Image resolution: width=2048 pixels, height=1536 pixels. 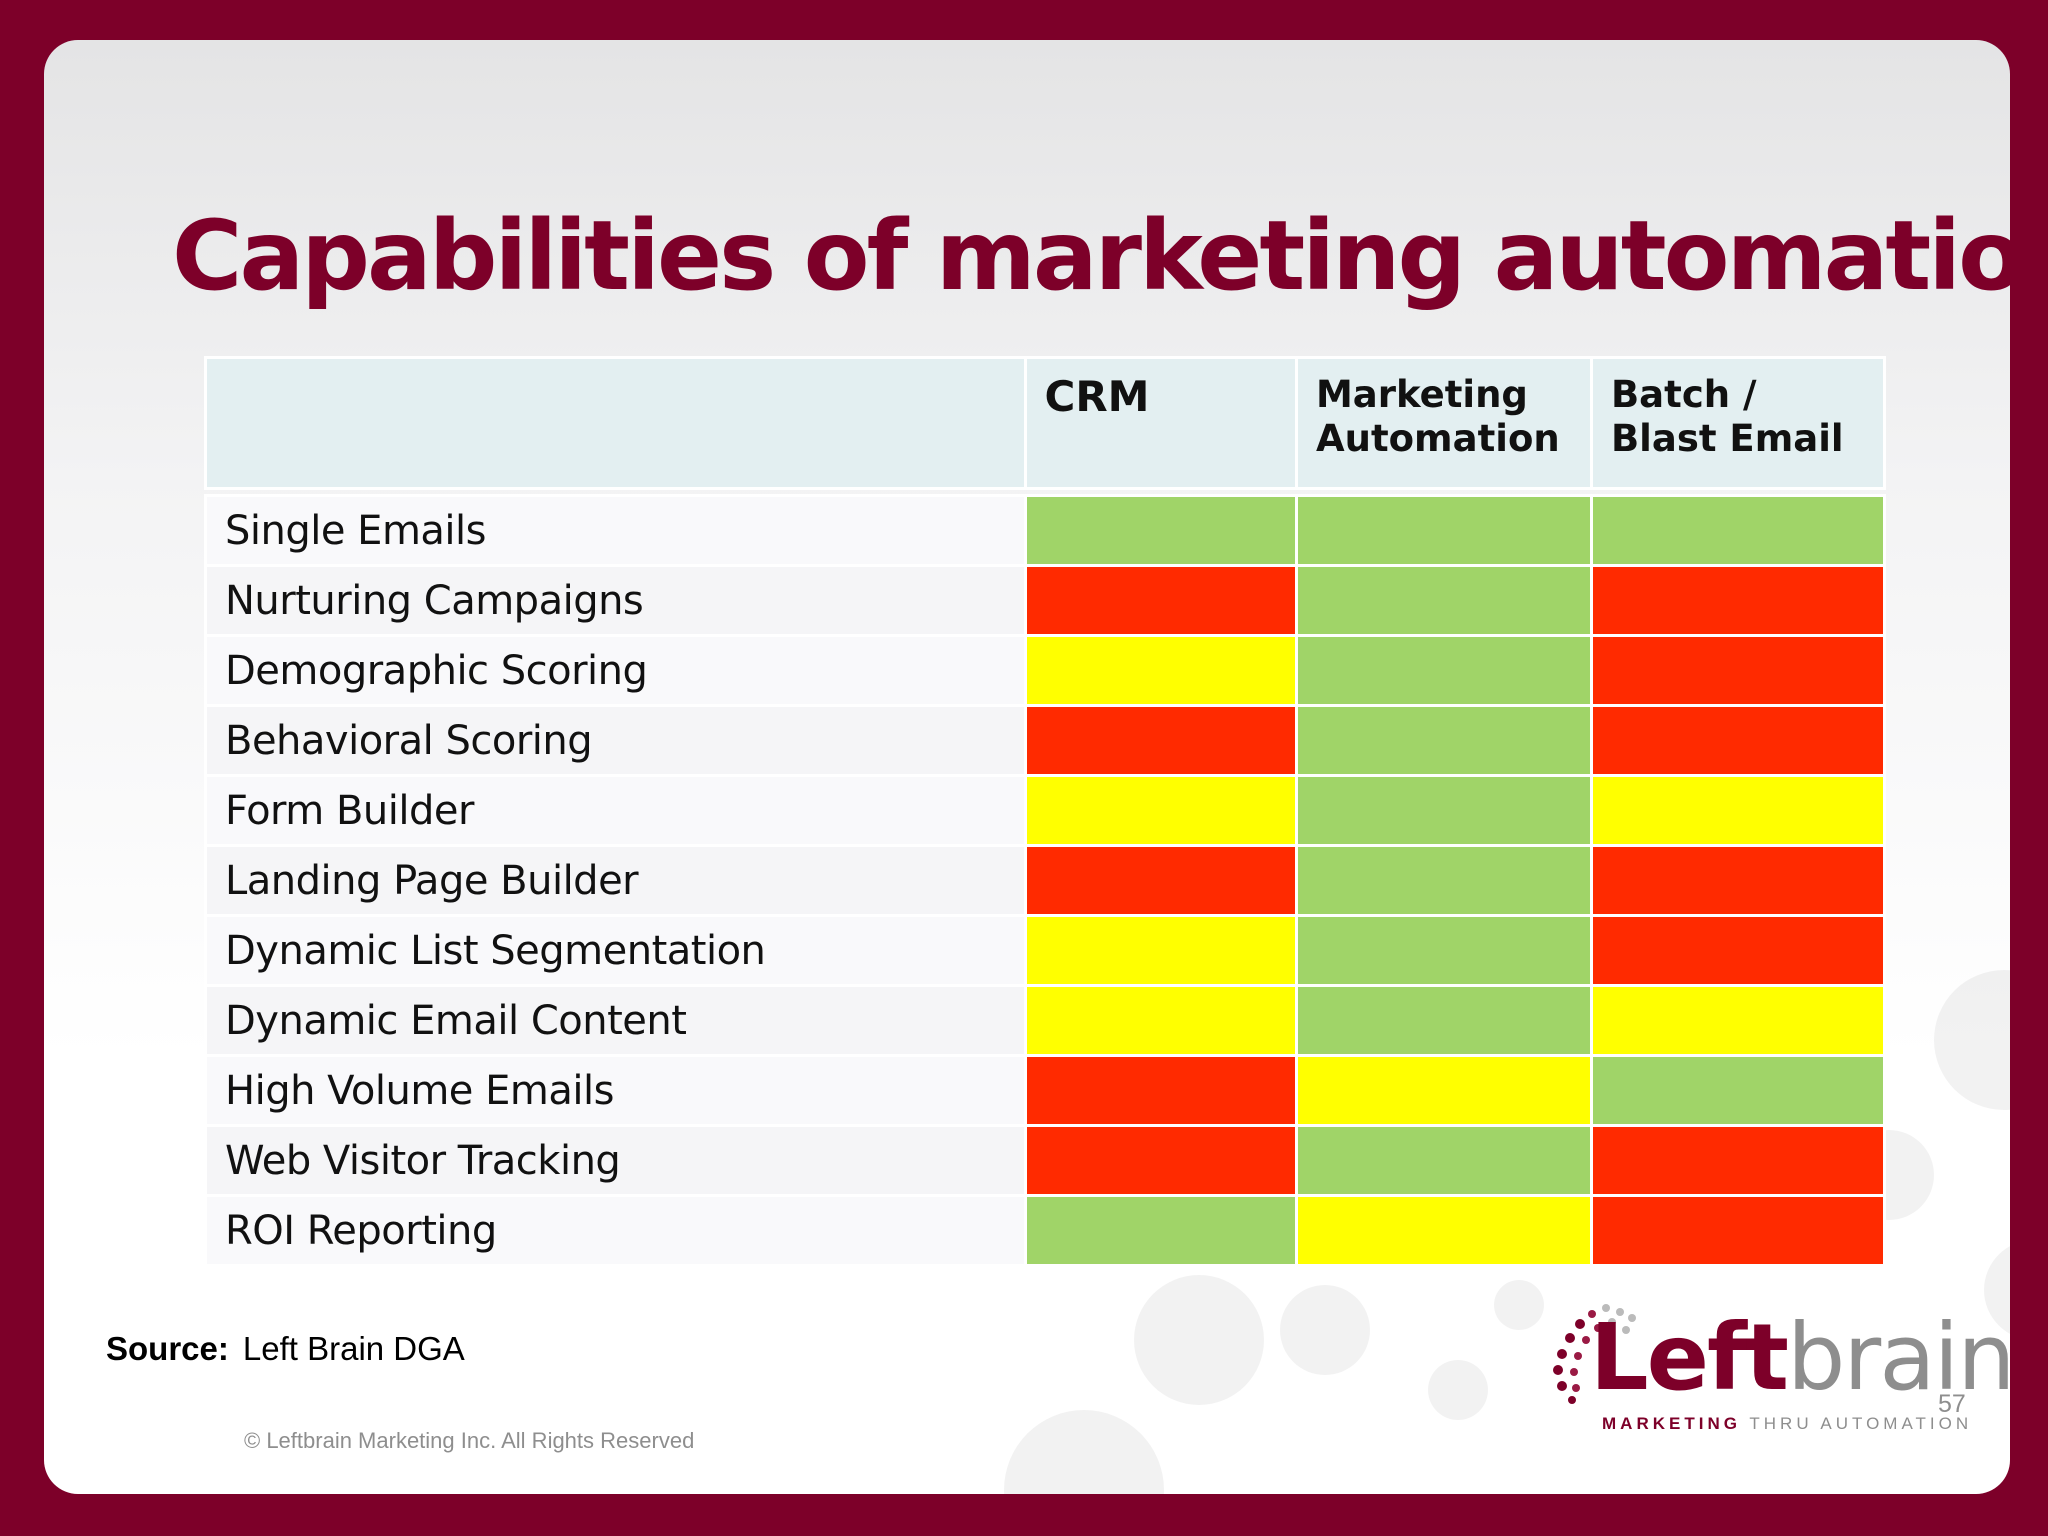 I want to click on table-row: Landing Page Builder, so click(x=1045, y=880).